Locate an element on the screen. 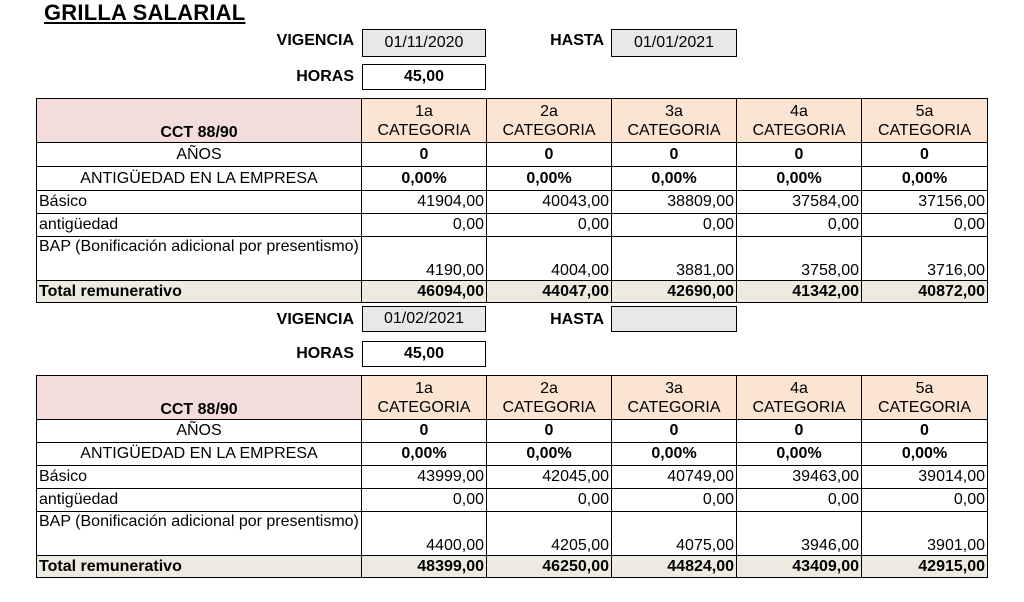  category-header: 5a CATEGORIA is located at coordinates (924, 397).